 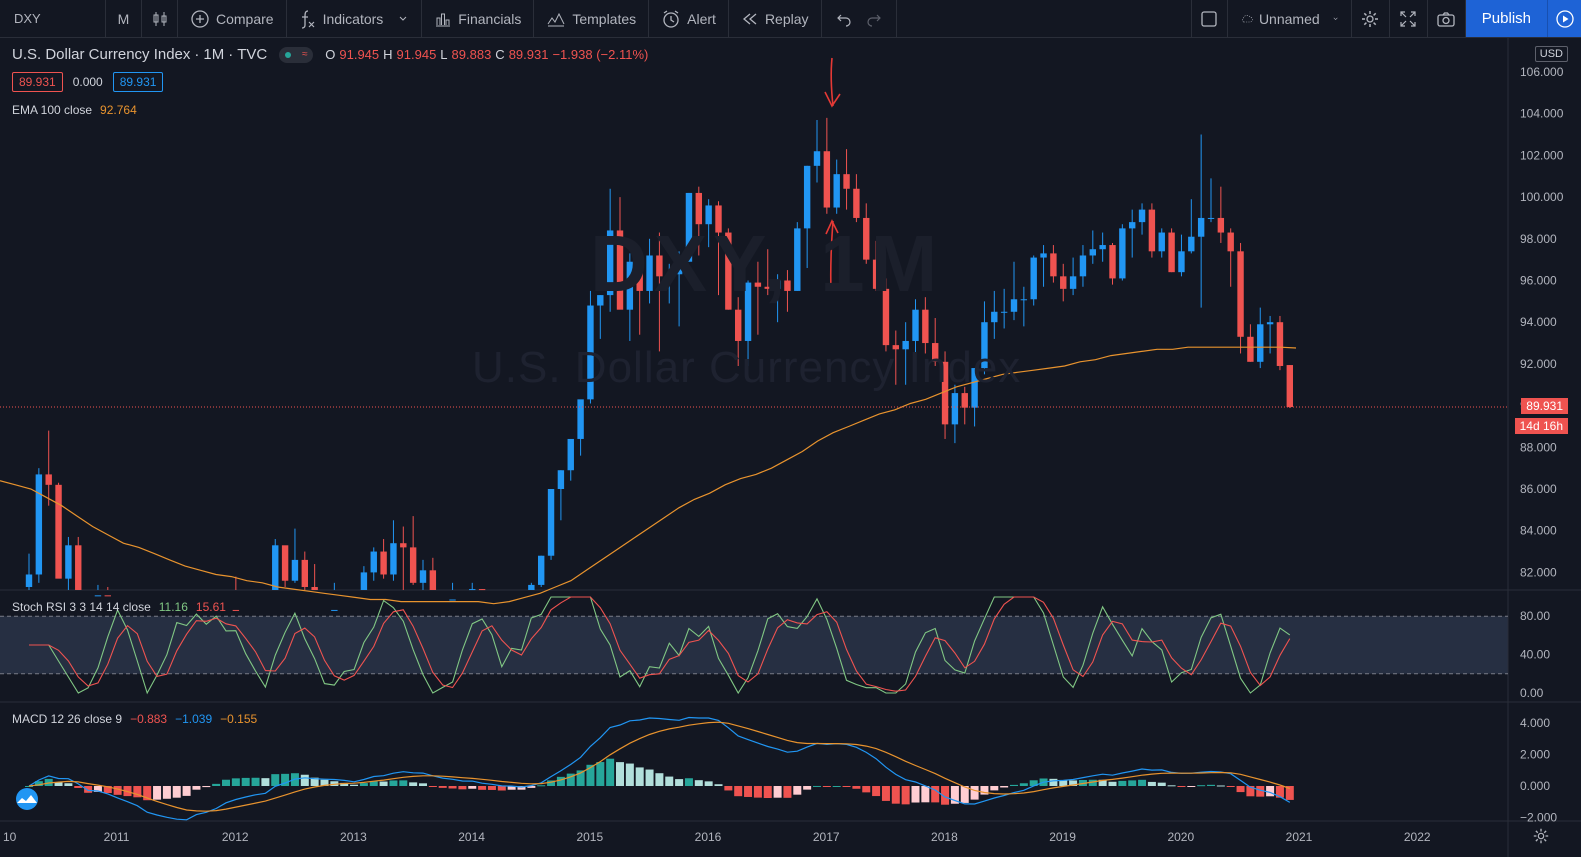 I want to click on replay-button: Replay, so click(x=775, y=18).